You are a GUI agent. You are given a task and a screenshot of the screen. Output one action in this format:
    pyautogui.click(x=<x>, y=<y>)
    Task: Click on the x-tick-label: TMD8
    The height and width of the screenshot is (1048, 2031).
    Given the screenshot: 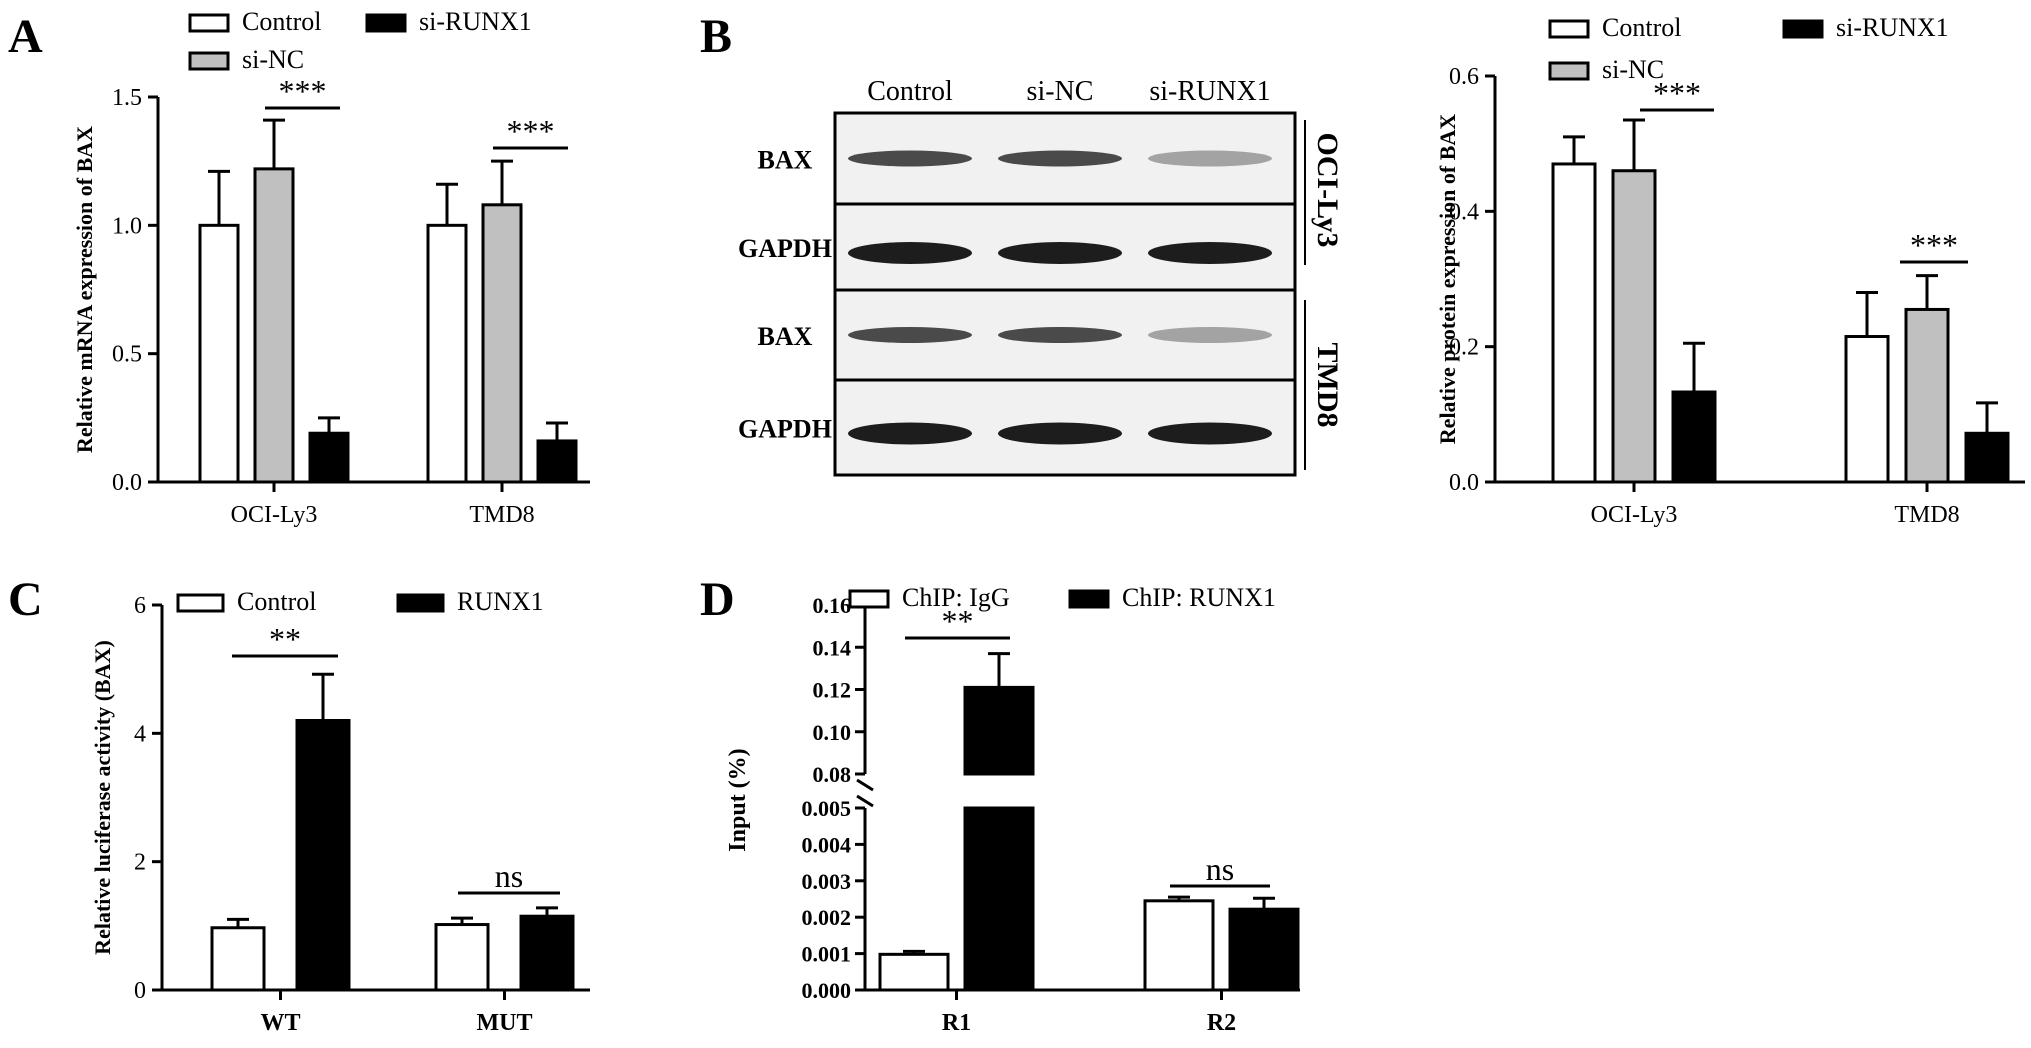 What is the action you would take?
    pyautogui.click(x=501, y=515)
    